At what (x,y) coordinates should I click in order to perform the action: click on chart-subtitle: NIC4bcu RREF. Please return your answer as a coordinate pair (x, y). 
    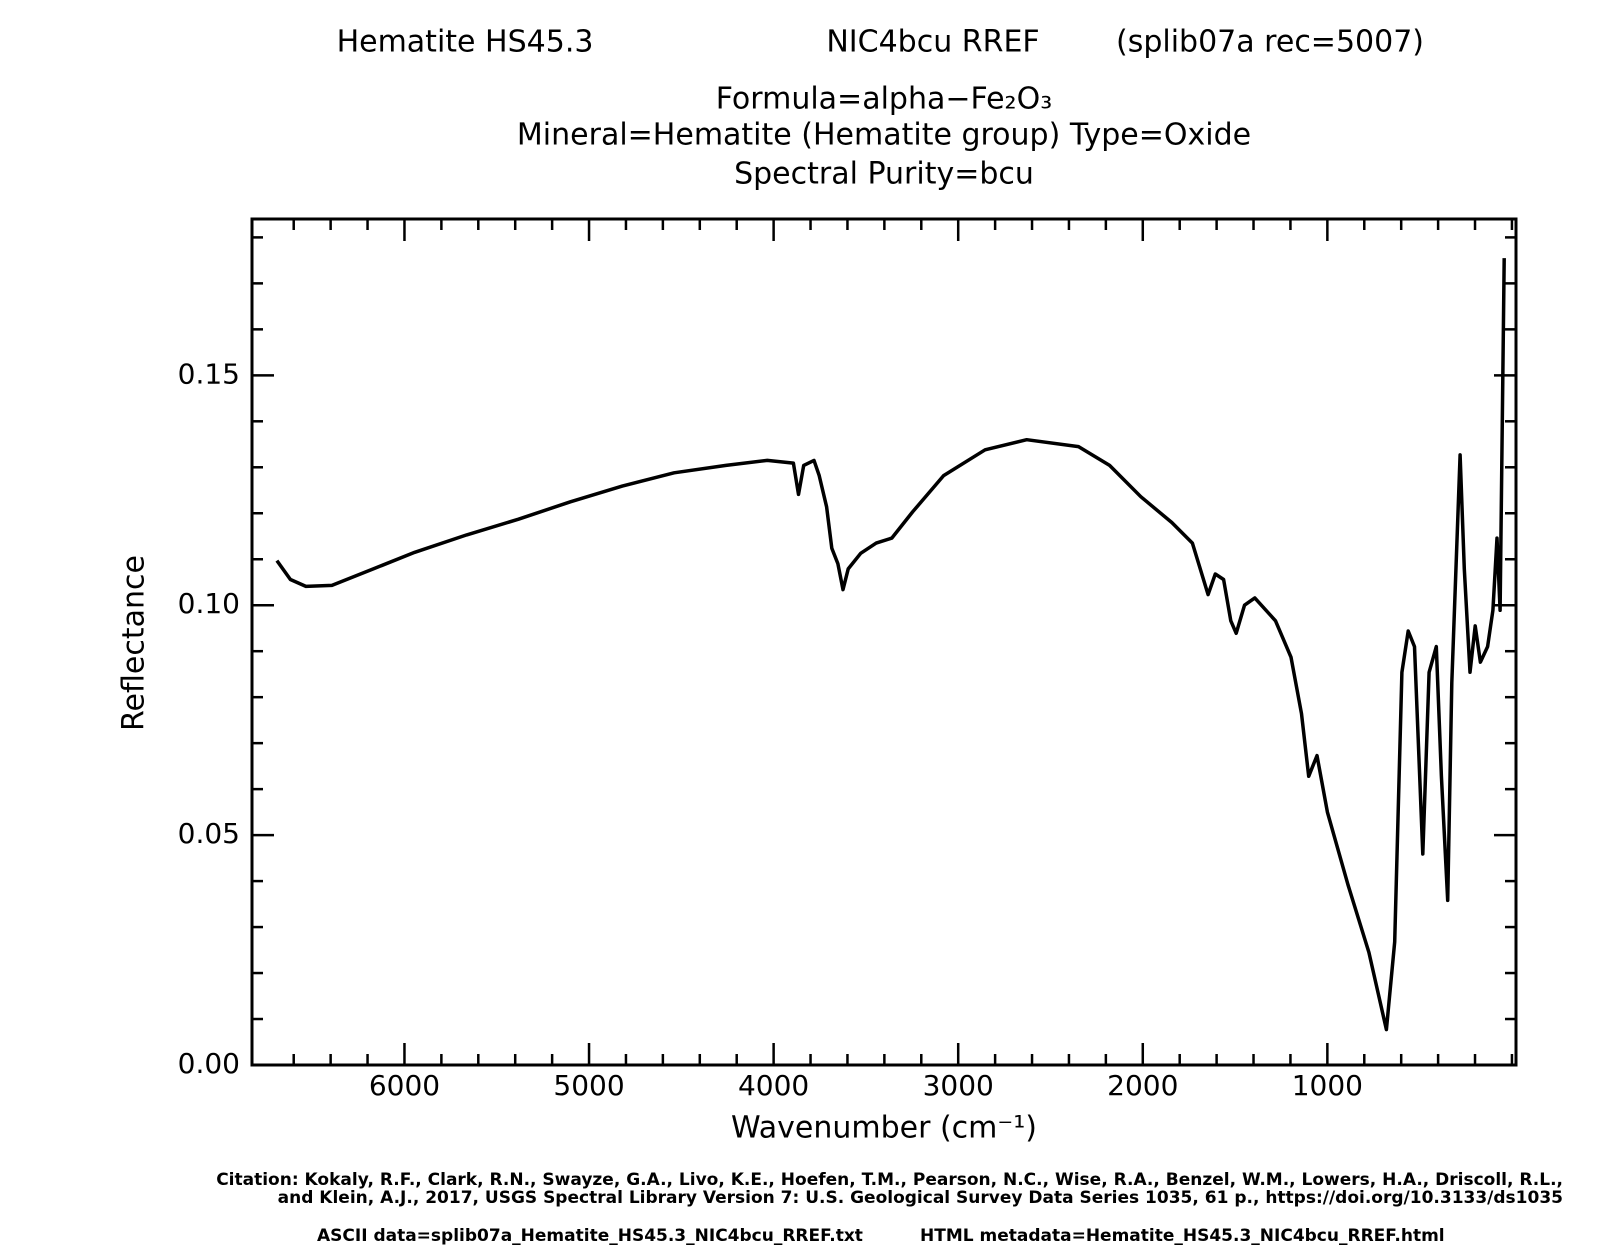
    Looking at the image, I should click on (932, 42).